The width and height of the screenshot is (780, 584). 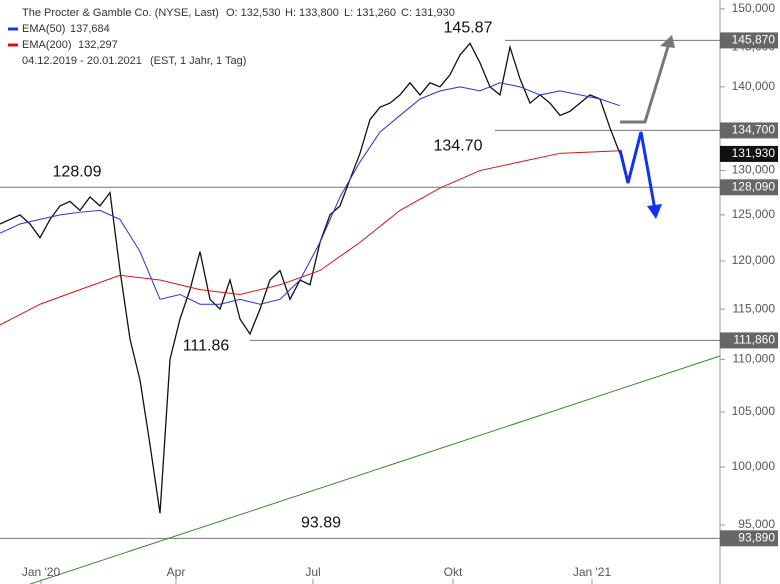 I want to click on high: H: 133,800, so click(x=312, y=13).